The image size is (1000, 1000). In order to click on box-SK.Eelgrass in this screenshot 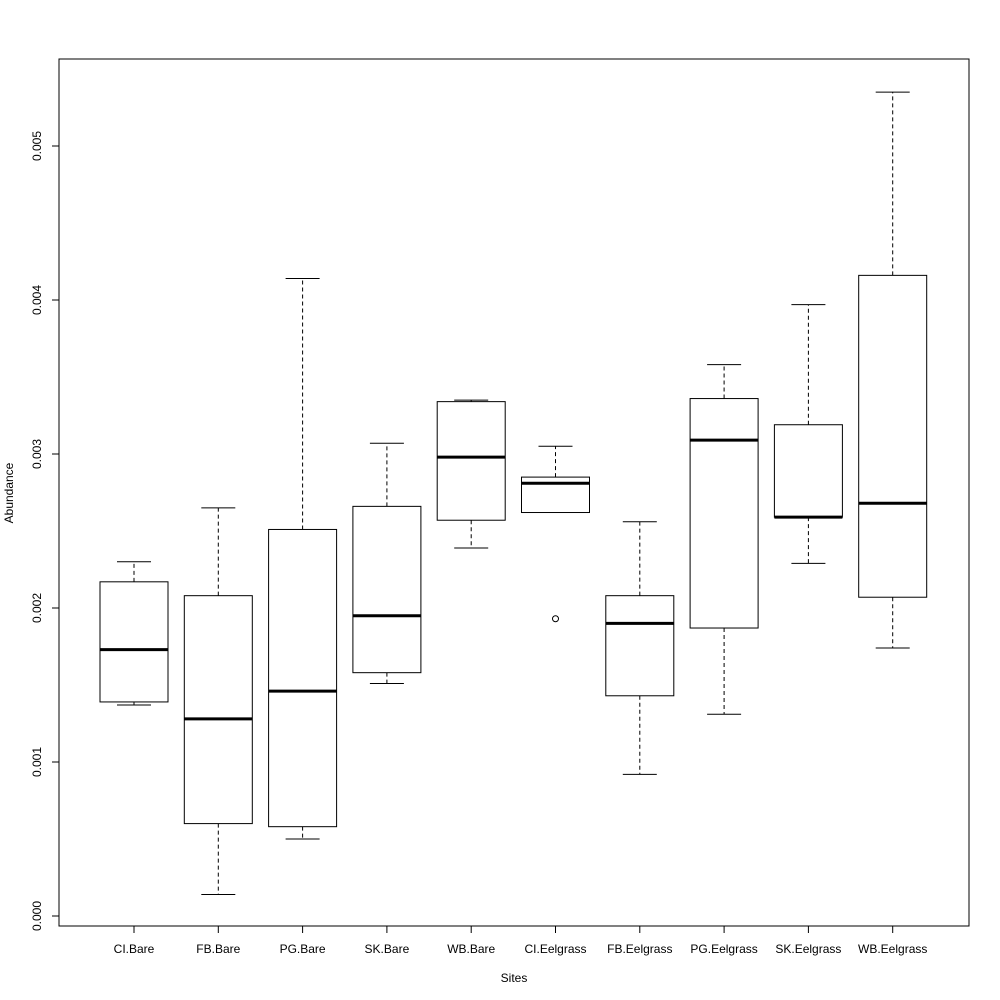, I will do `click(808, 434)`.